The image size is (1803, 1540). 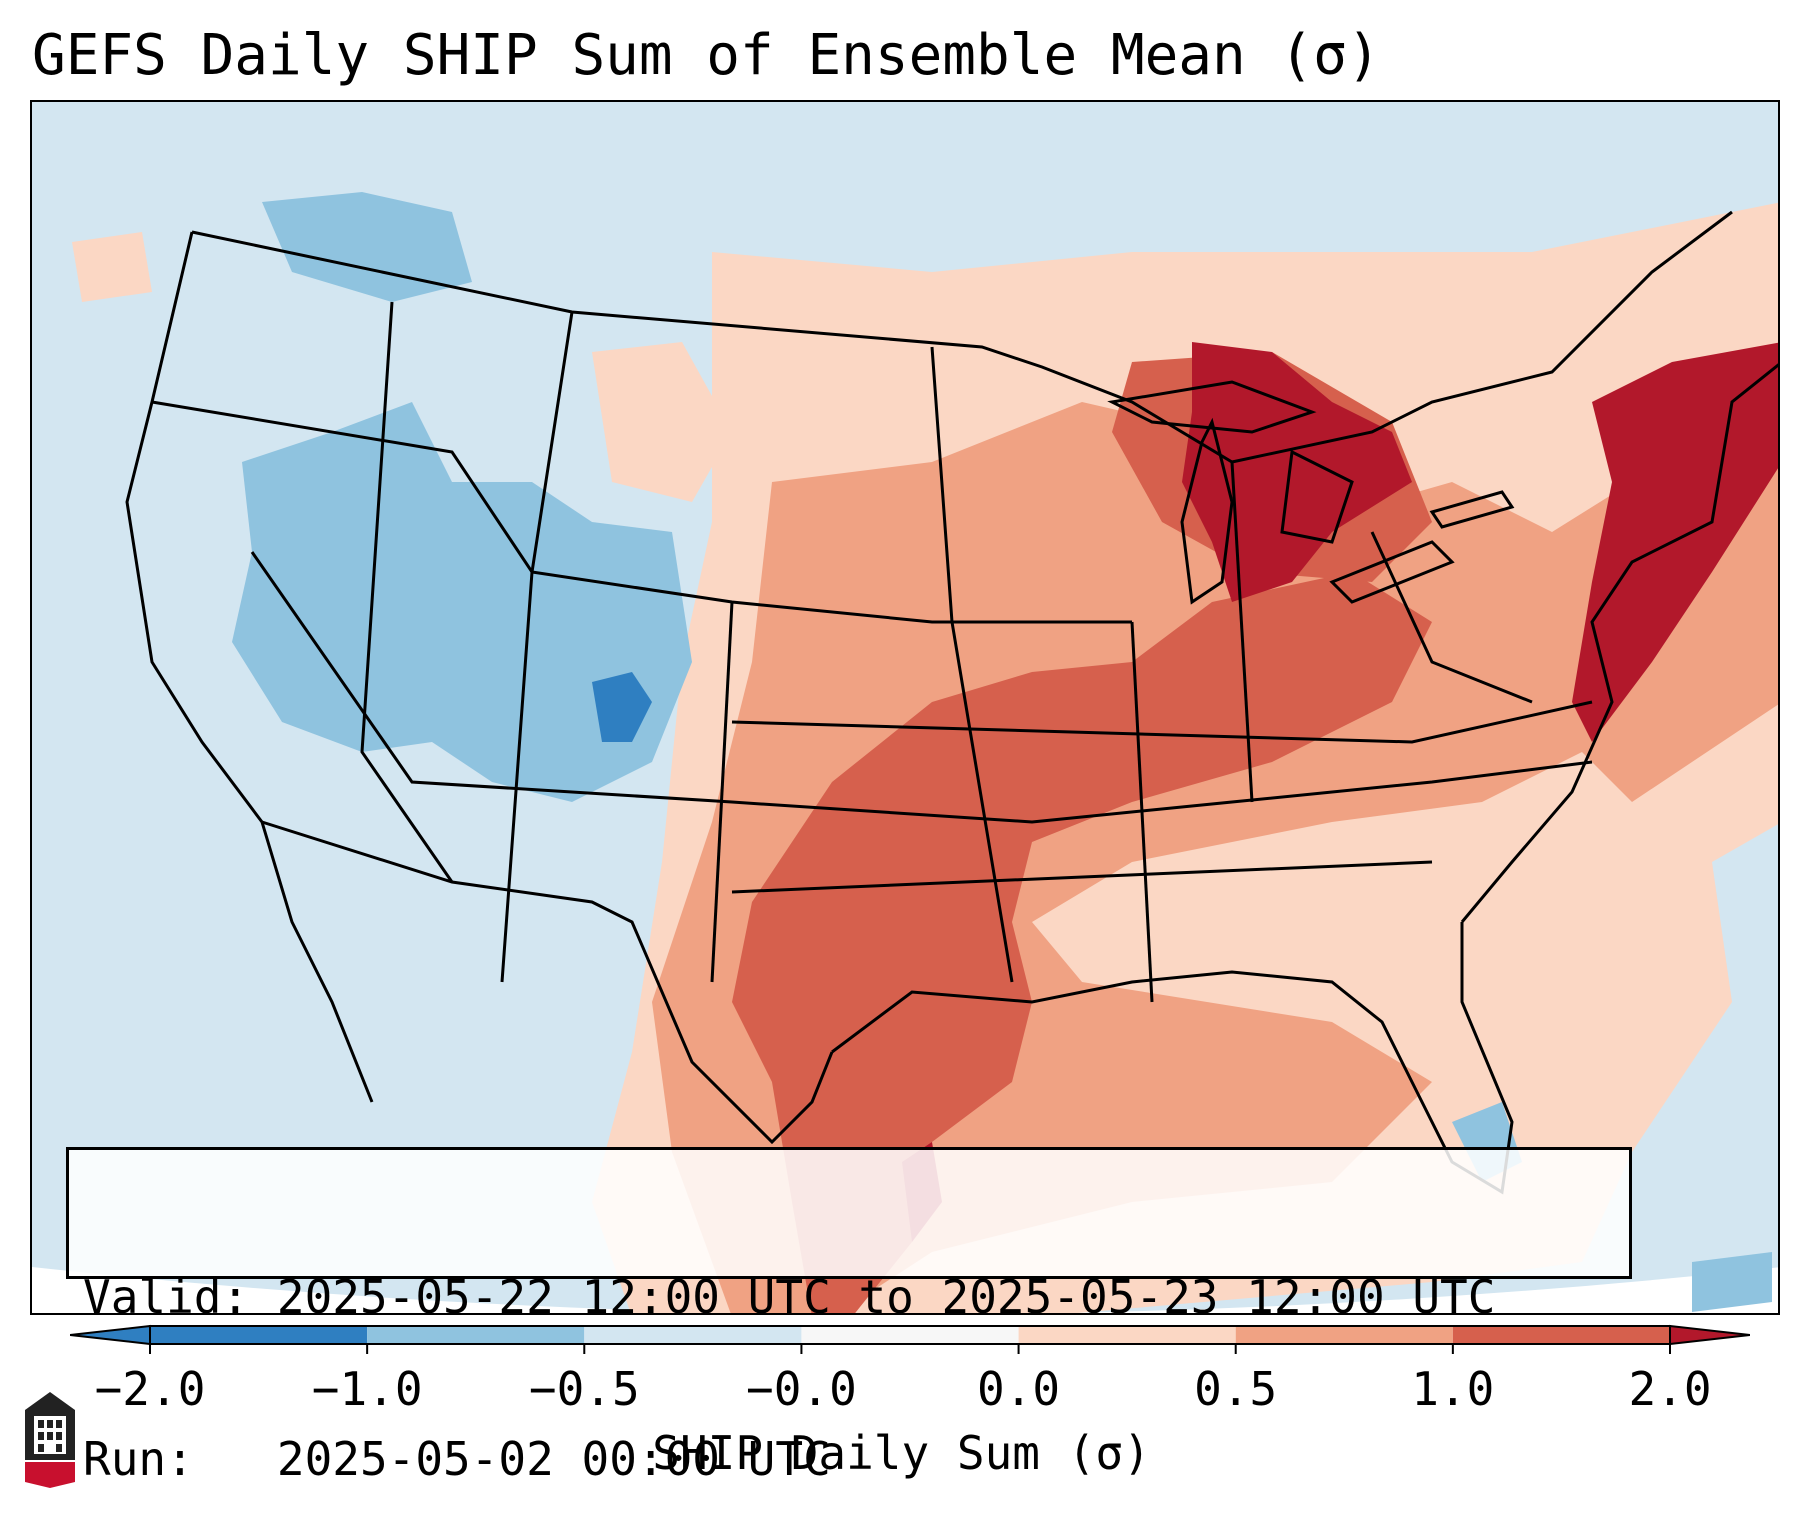 I want to click on colorbar-segments, so click(x=910, y=1339).